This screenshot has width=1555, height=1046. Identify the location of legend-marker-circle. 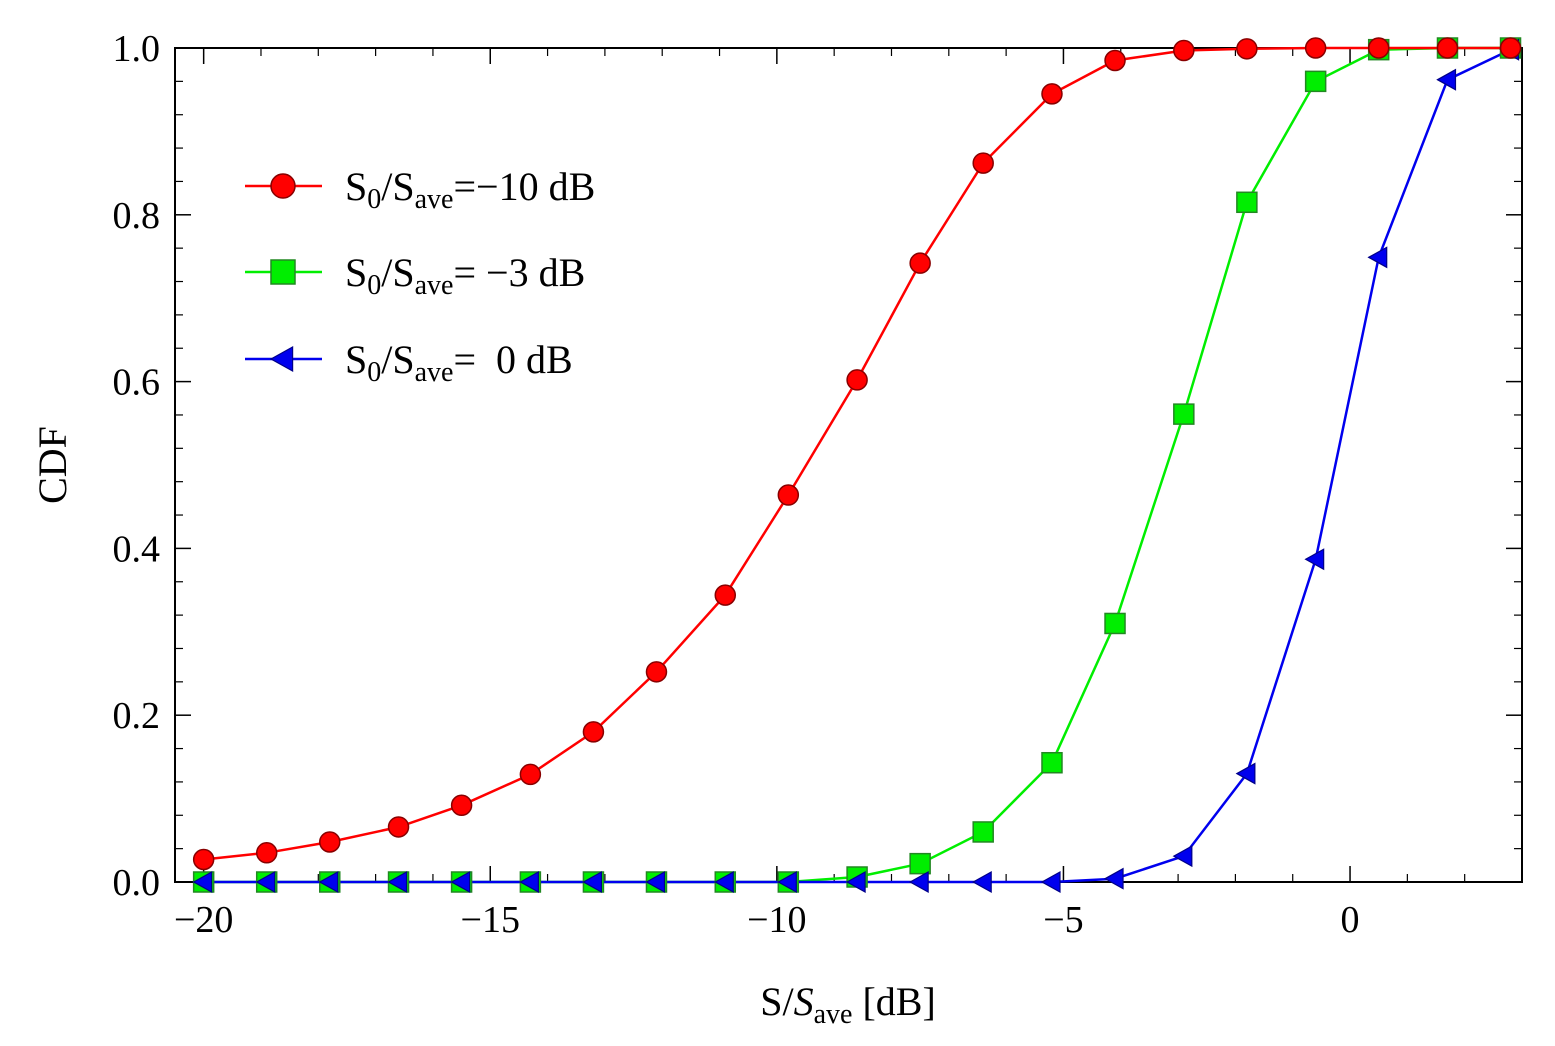
(283, 186).